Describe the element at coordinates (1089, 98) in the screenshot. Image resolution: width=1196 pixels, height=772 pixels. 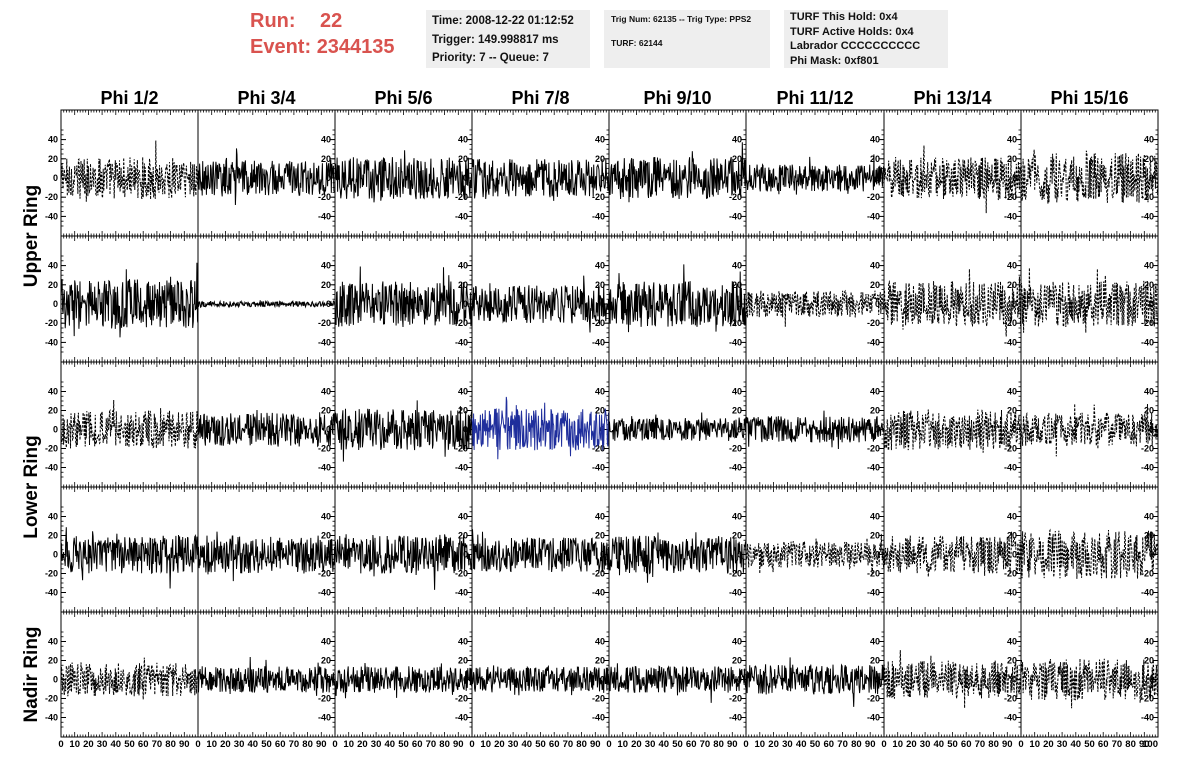
I see `column-header: Phi 15/16` at that location.